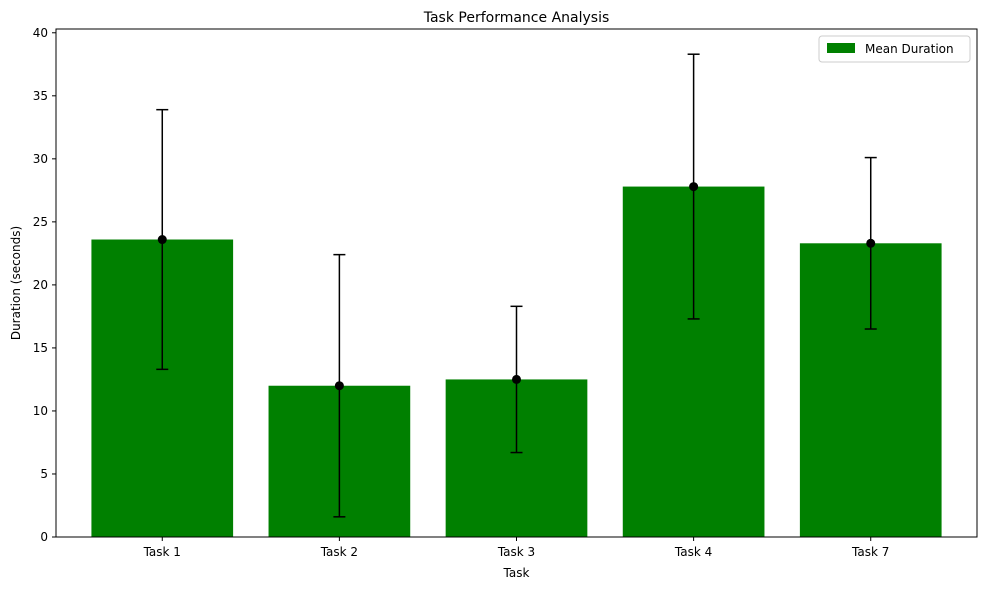  I want to click on legend-swatch, so click(841, 48).